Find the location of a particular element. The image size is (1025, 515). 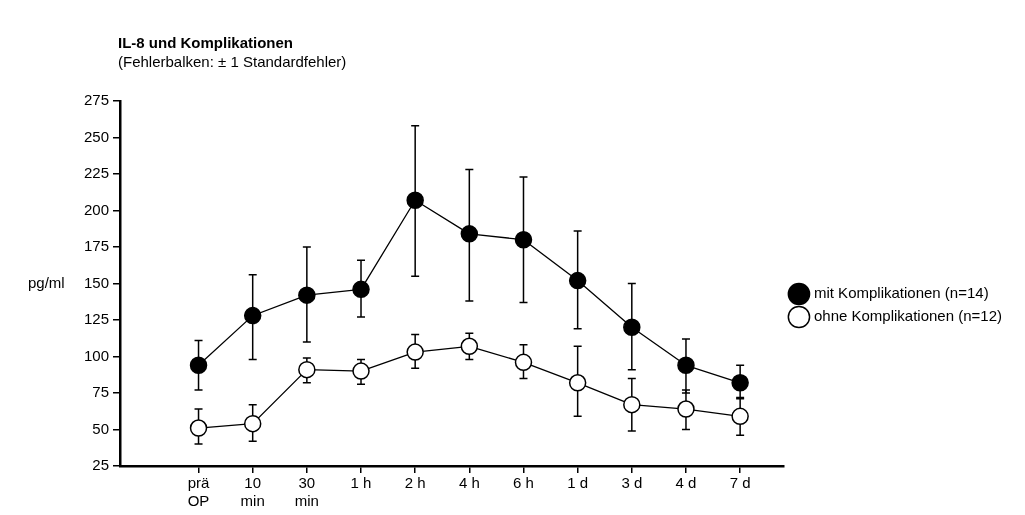

x-tick-label: 1 d is located at coordinates (578, 483).